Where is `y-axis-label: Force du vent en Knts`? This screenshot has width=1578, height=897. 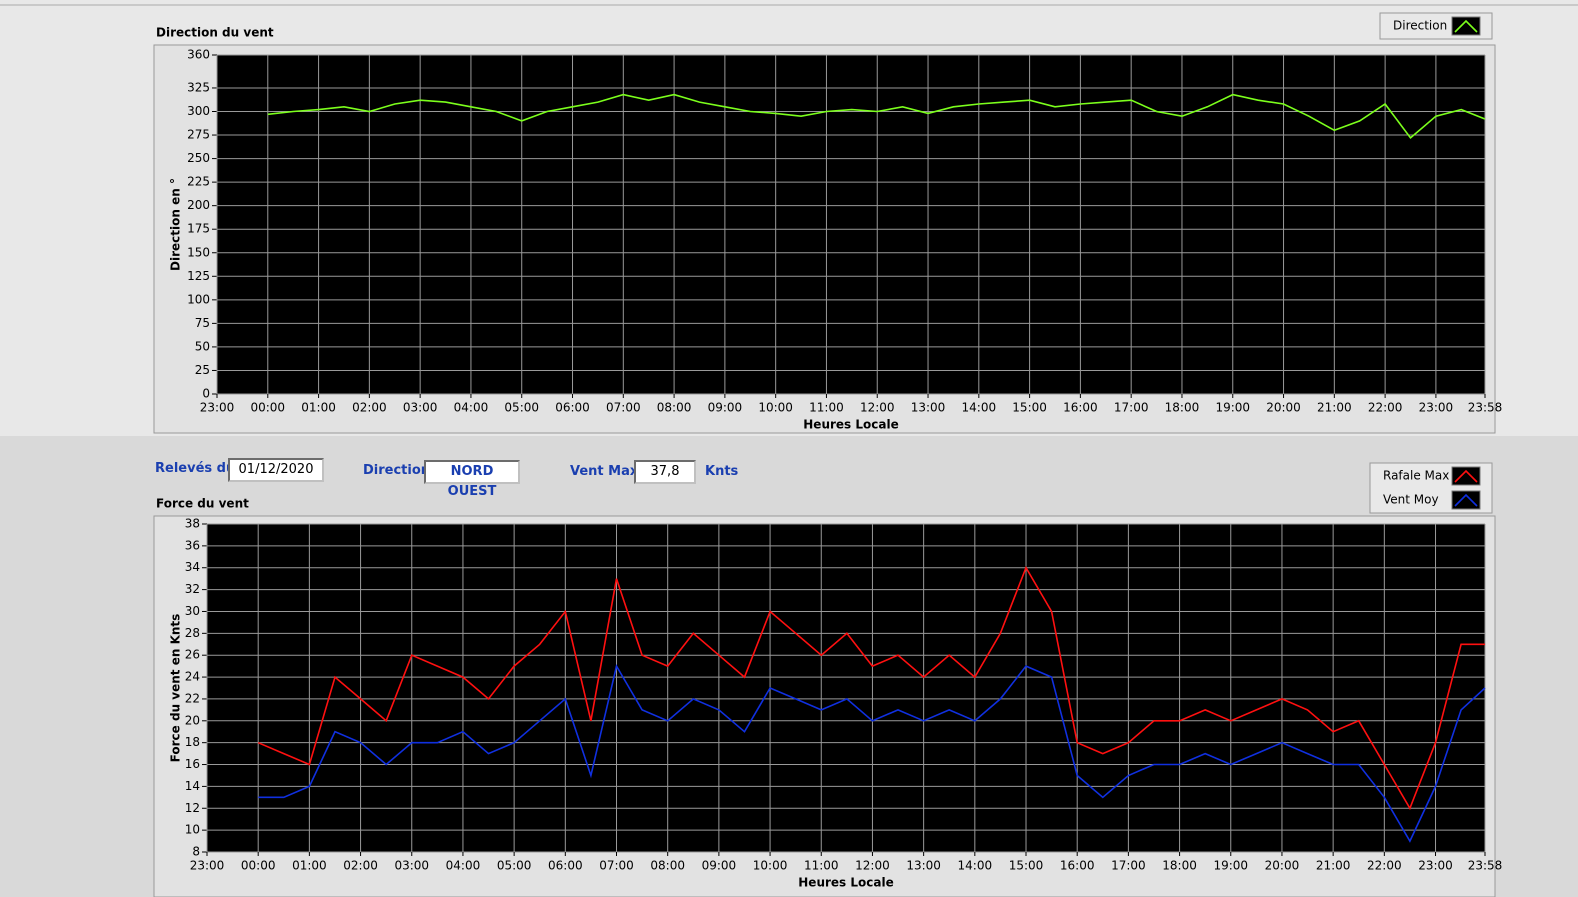 y-axis-label: Force du vent en Knts is located at coordinates (176, 688).